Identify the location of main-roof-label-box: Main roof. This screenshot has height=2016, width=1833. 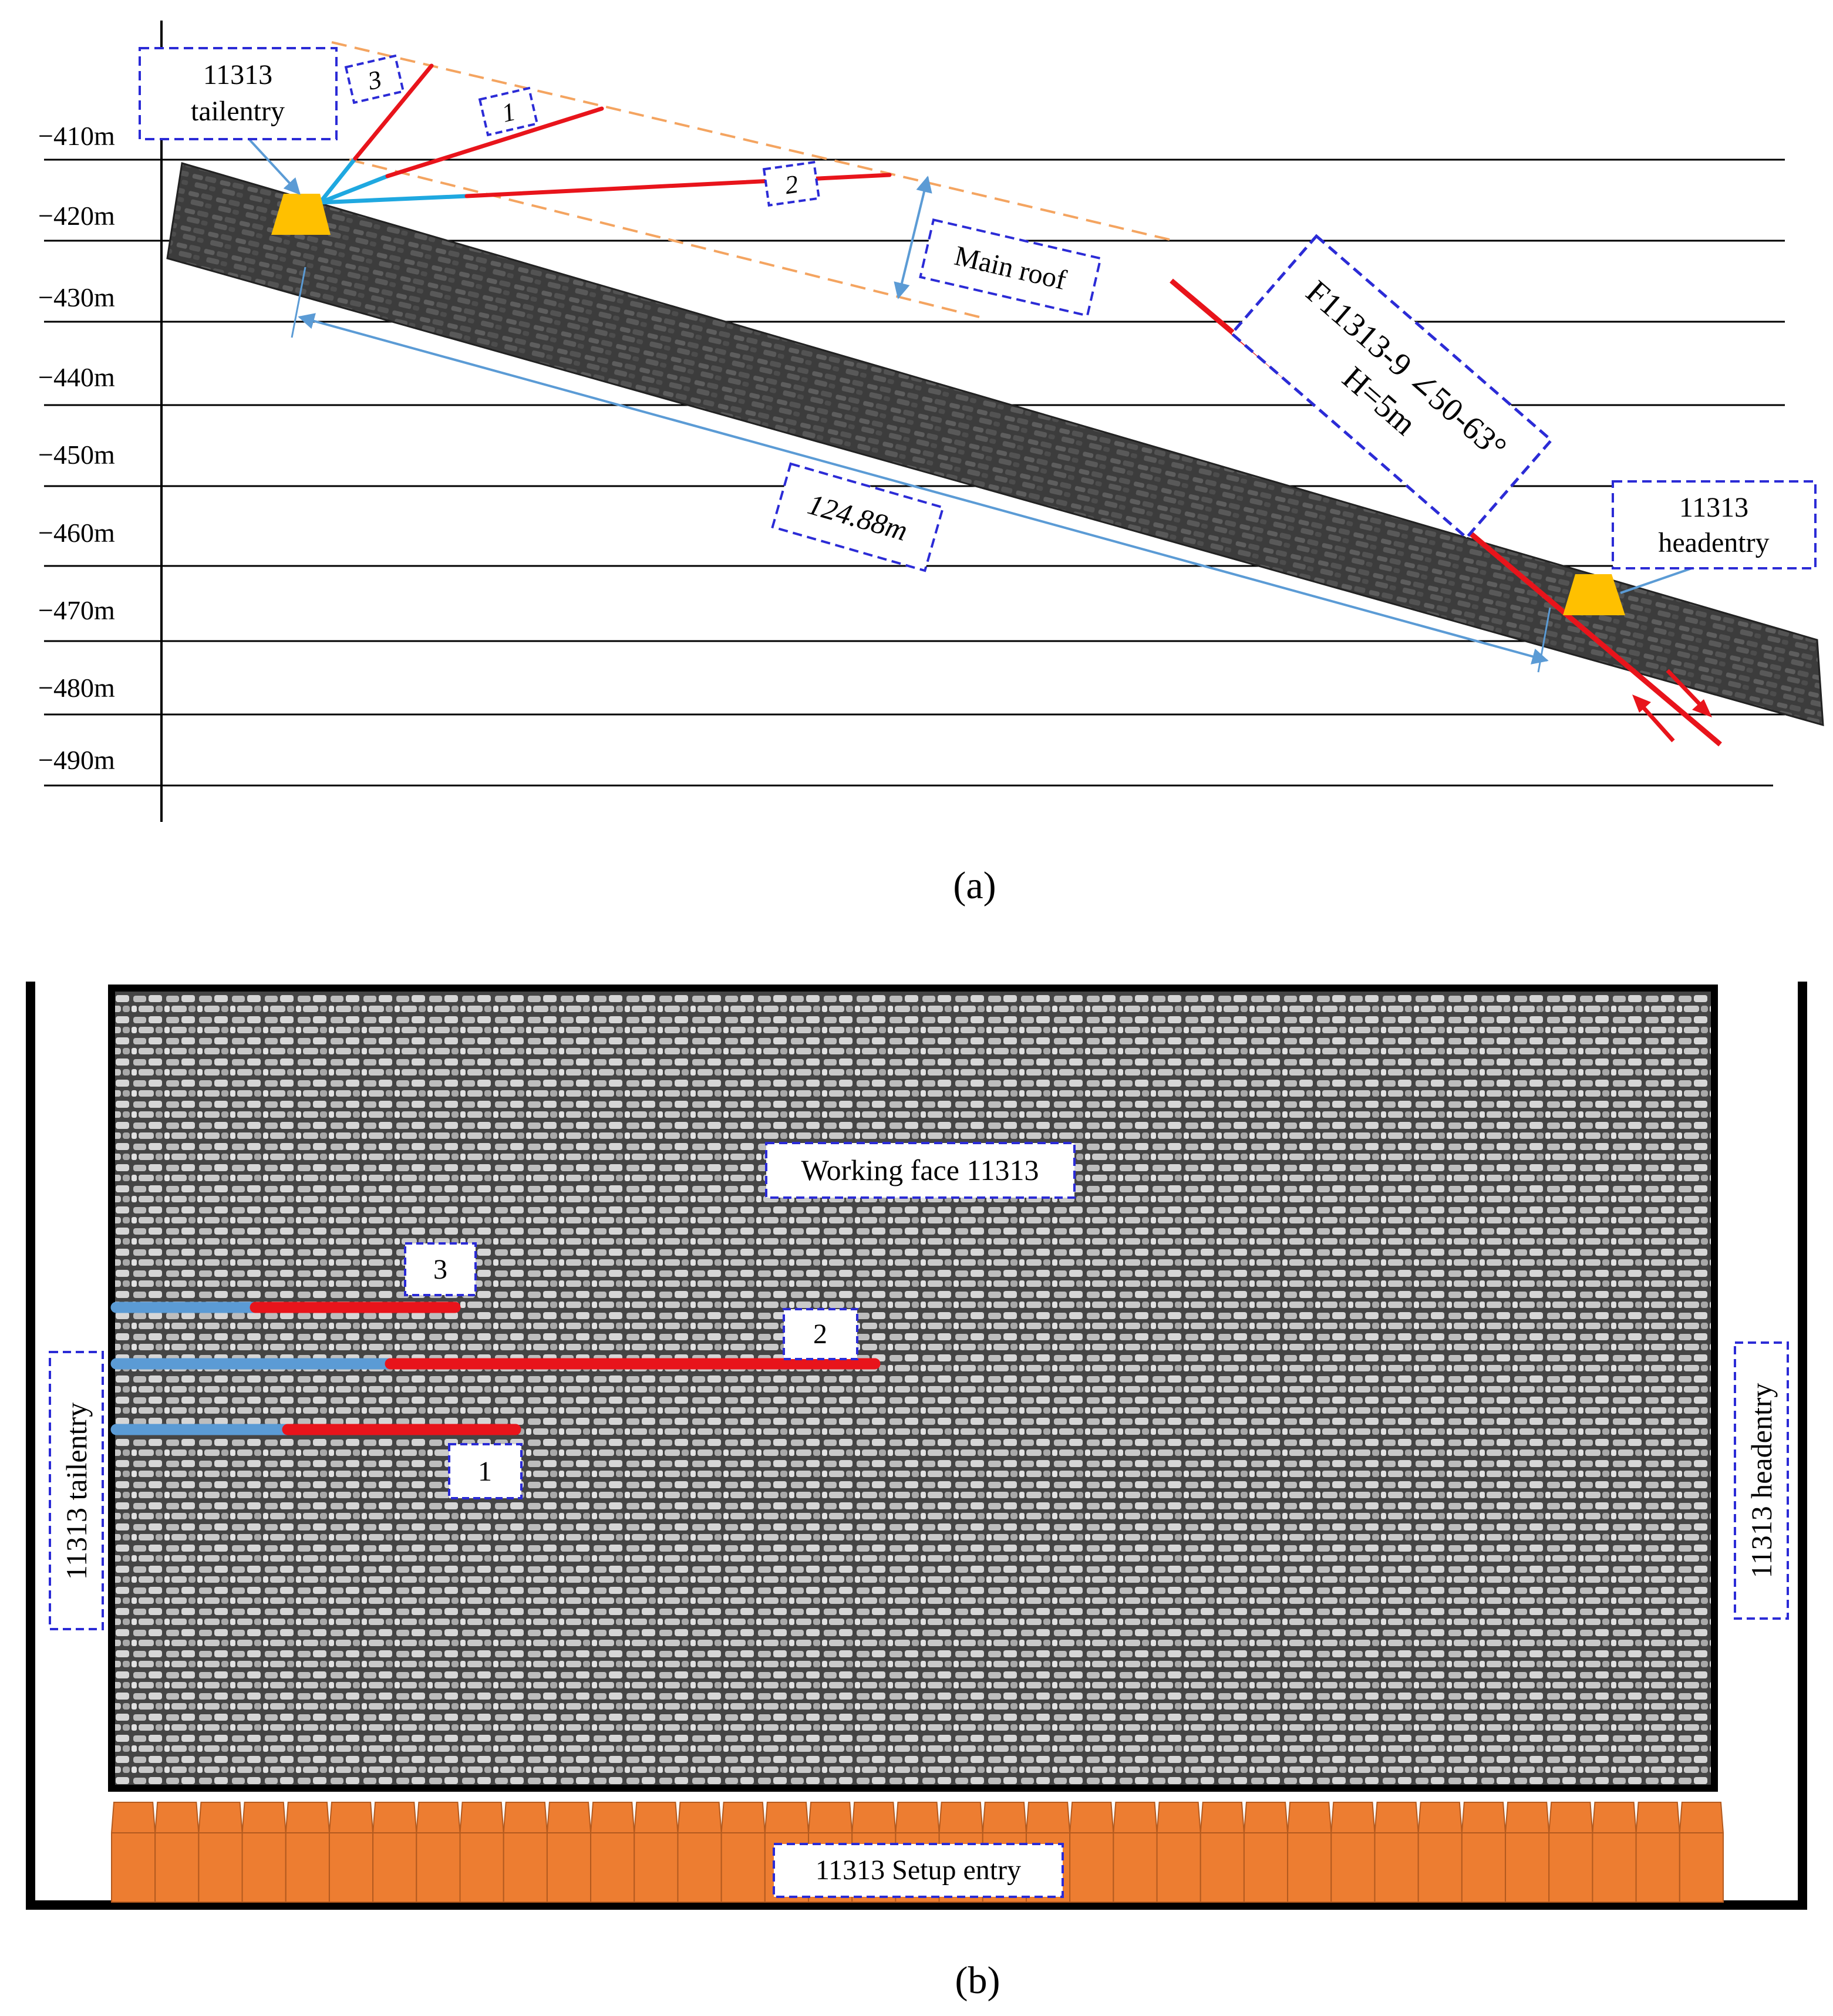
(1011, 267).